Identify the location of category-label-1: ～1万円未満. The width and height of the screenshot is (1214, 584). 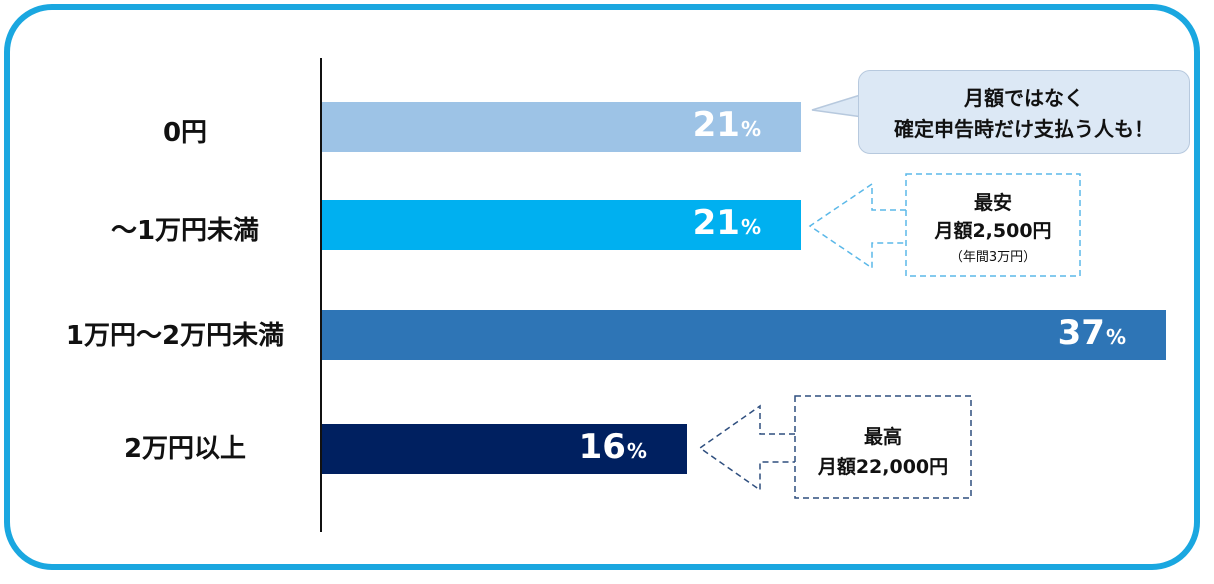
(185, 231).